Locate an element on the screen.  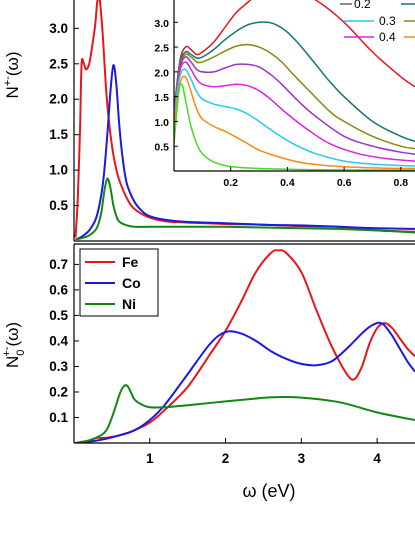
bottom-x-tick-label: 2 is located at coordinates (226, 458).